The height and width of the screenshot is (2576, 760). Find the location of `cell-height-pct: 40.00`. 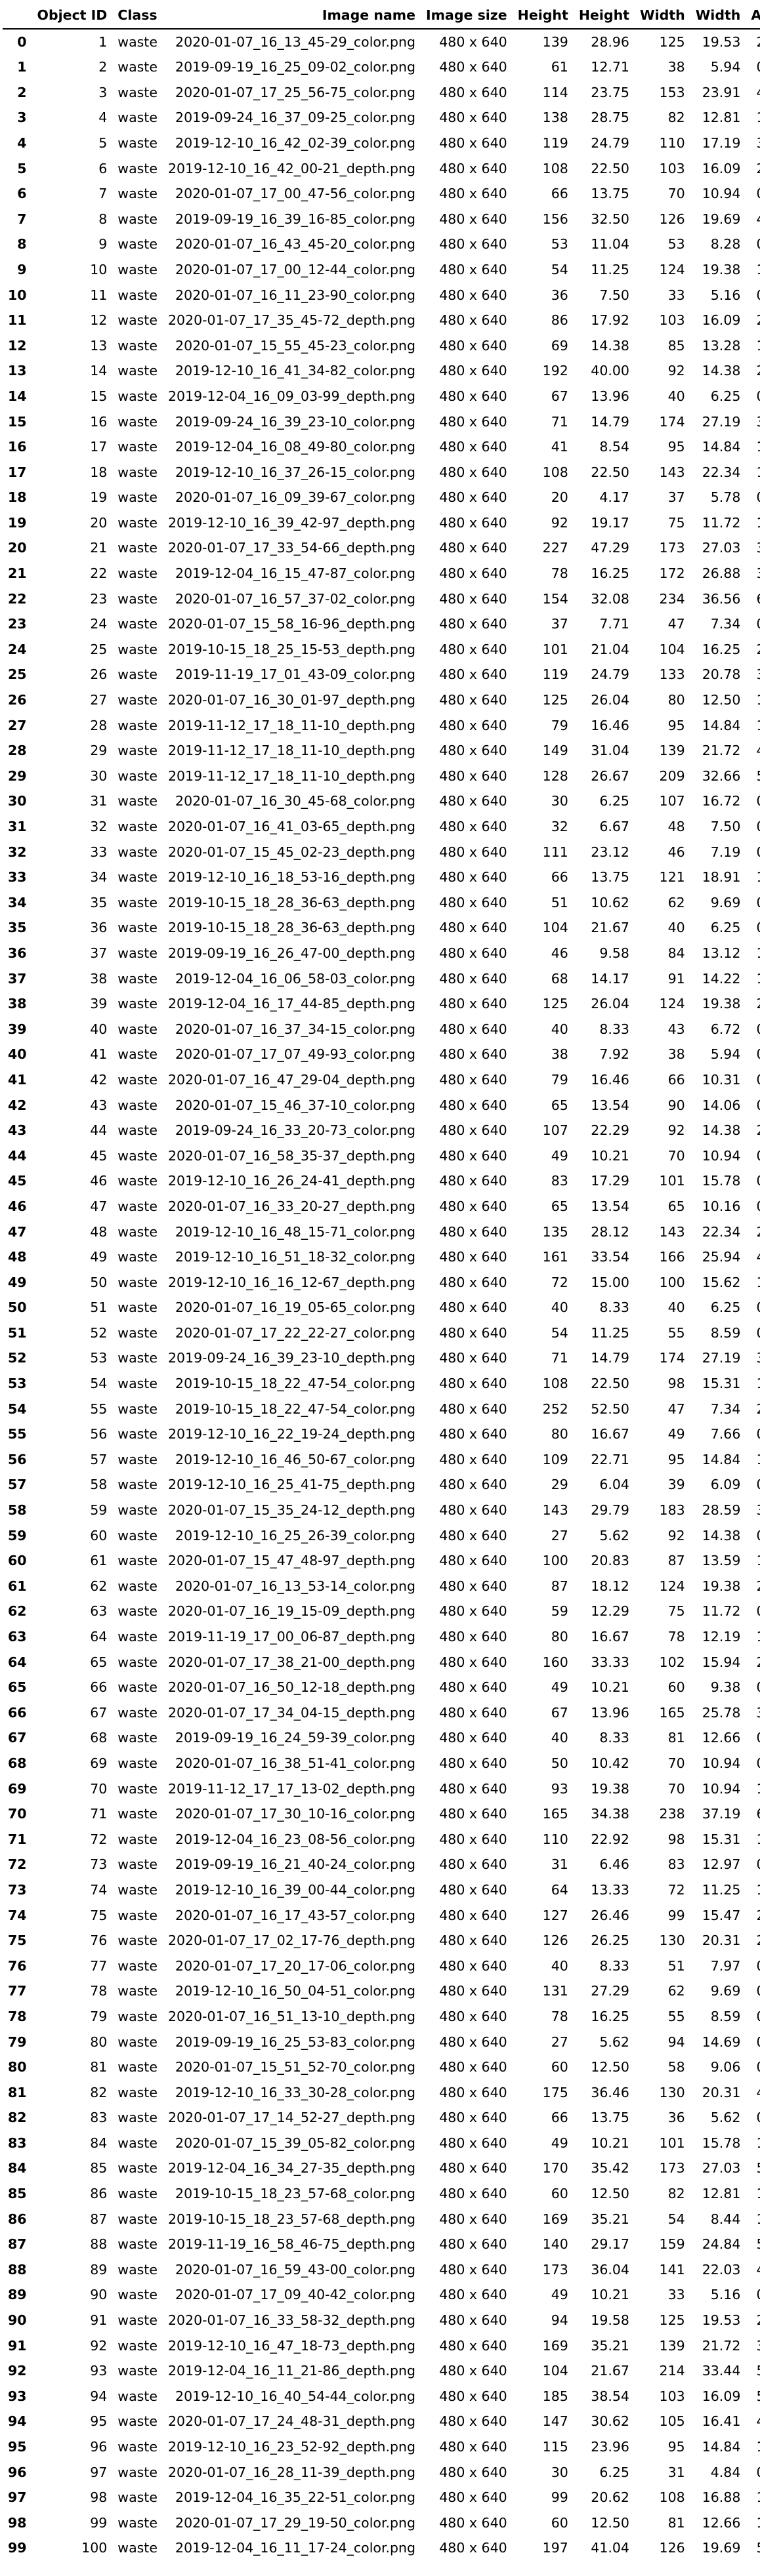

cell-height-pct: 40.00 is located at coordinates (610, 371).